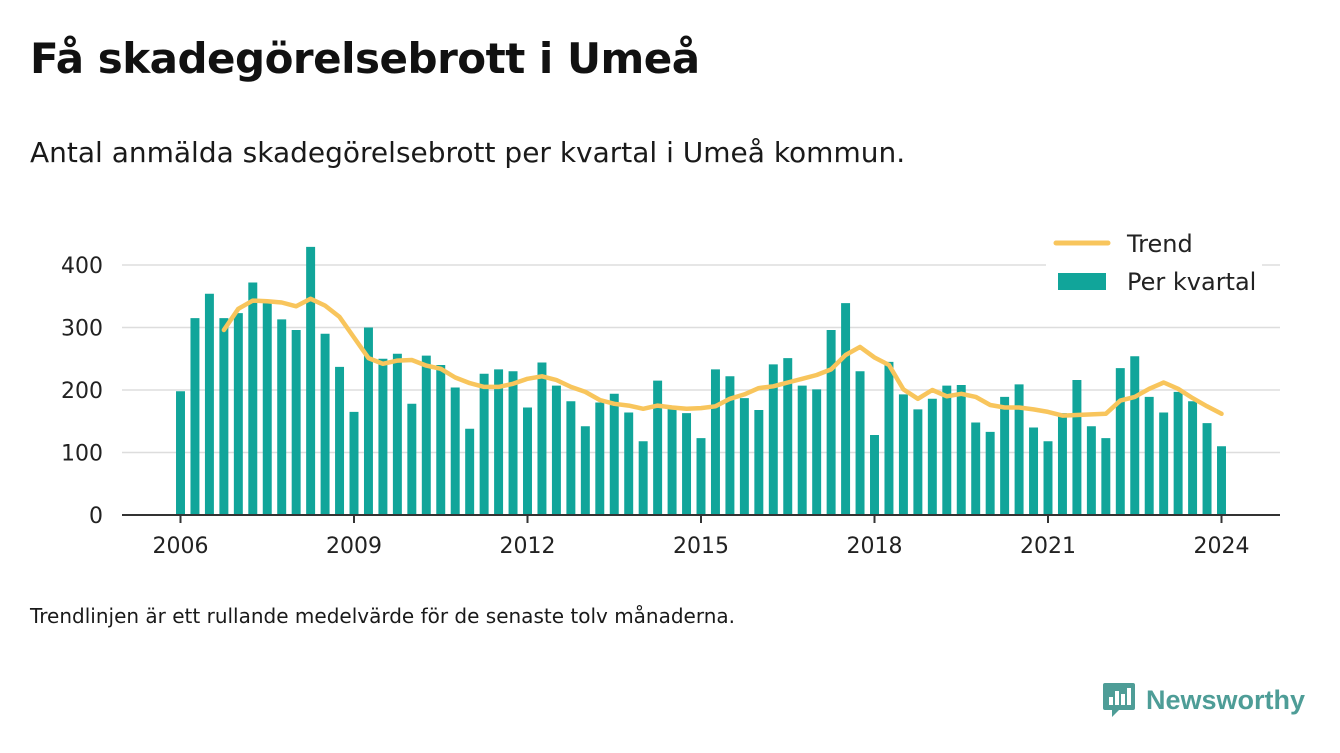  Describe the element at coordinates (1082, 281) in the screenshot. I see `legend-swatch-per-kvartal` at that location.